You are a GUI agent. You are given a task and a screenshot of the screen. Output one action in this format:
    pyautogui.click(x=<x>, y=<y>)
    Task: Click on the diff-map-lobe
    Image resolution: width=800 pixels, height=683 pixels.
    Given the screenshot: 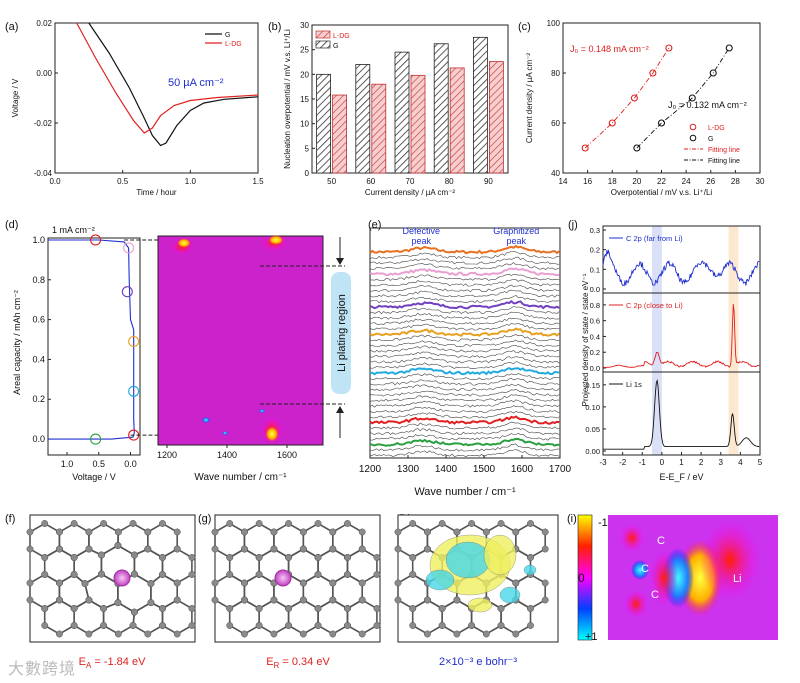 What is the action you would take?
    pyautogui.click(x=730, y=560)
    